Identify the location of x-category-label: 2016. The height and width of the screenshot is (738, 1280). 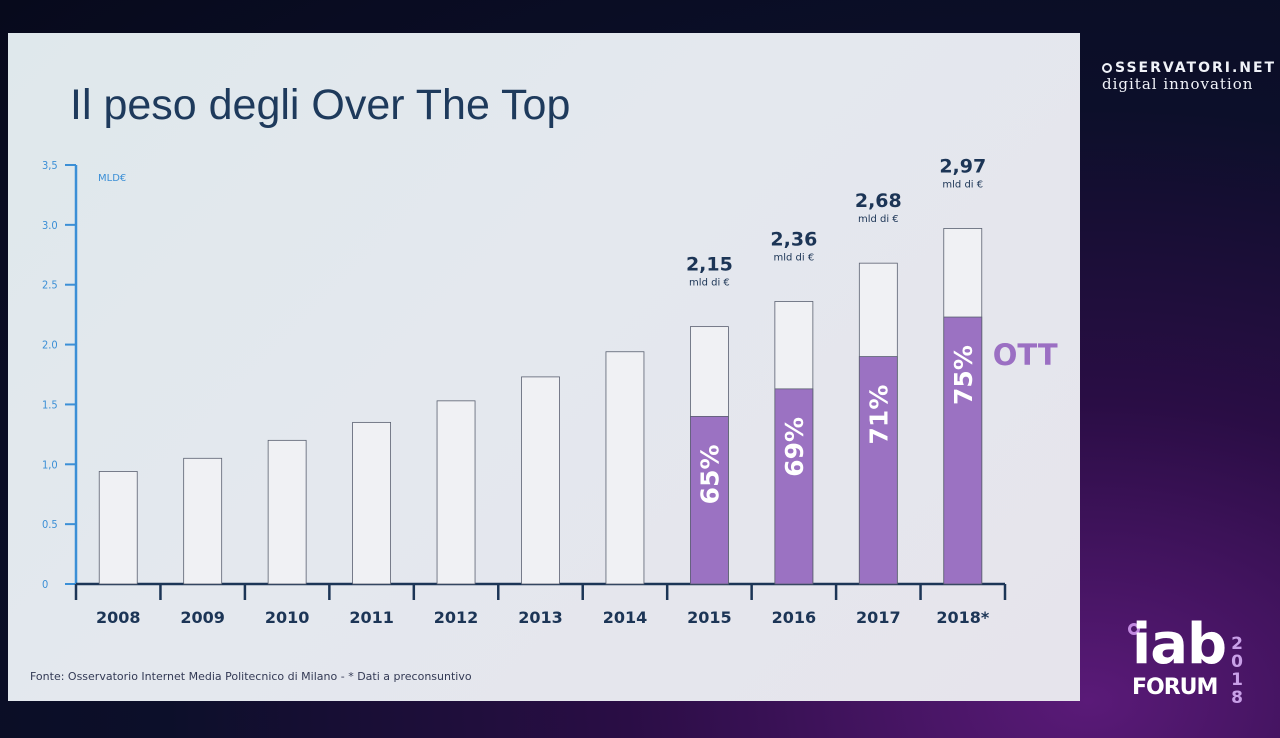
(794, 617).